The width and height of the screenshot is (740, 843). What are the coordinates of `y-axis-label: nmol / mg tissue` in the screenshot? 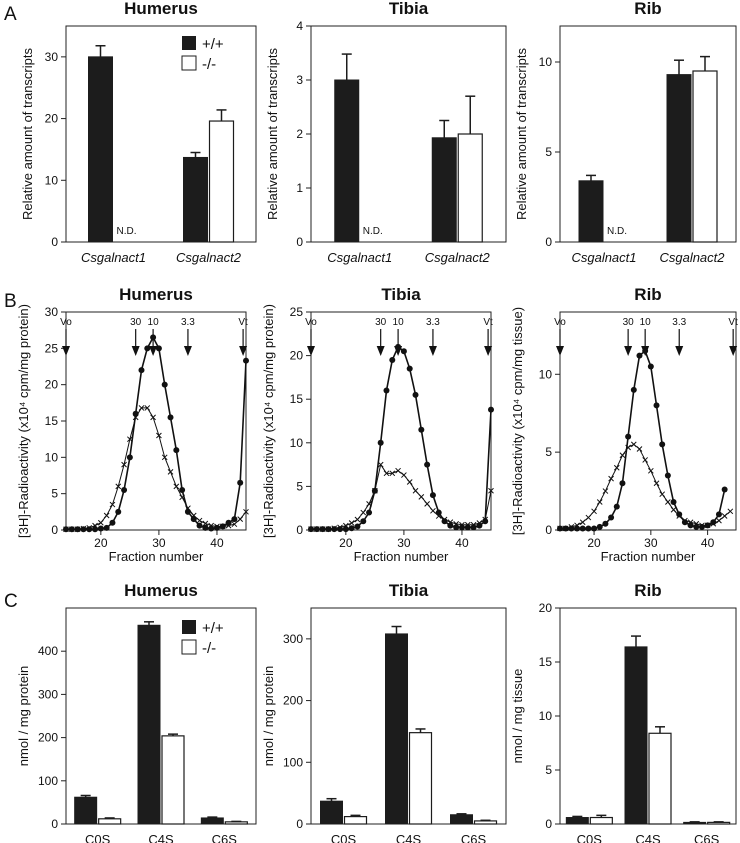 It's located at (517, 716).